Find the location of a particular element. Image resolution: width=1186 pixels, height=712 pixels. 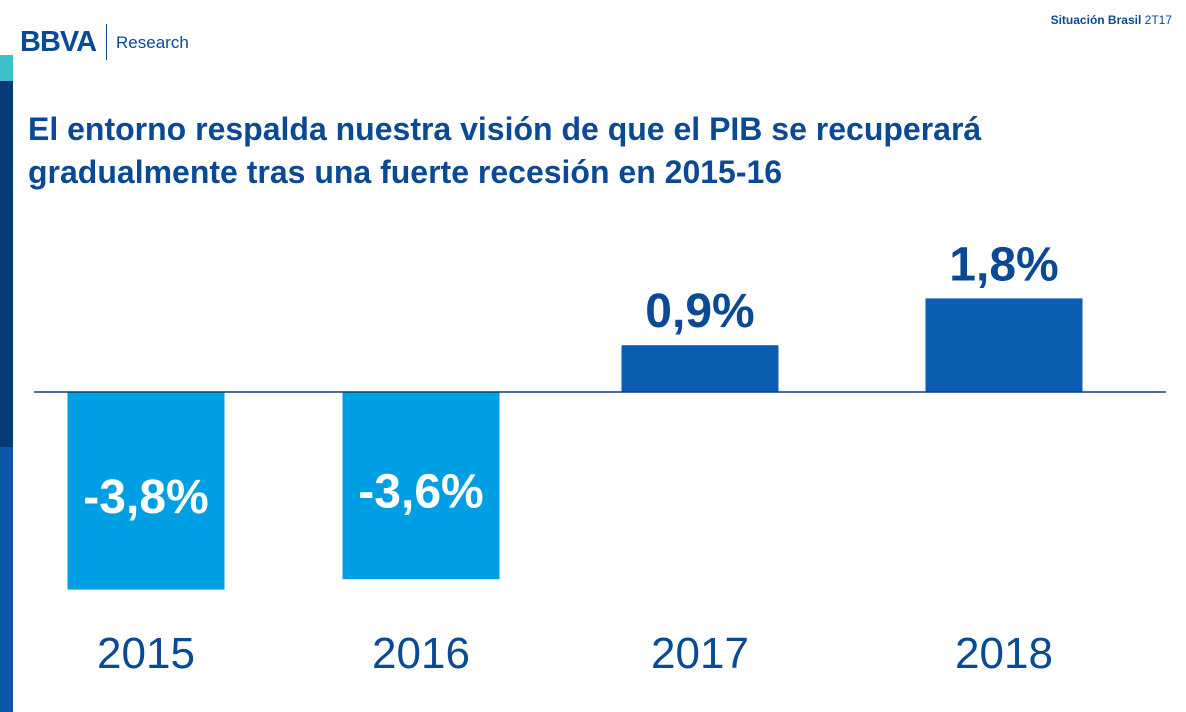

value-label-2018: 1,8% is located at coordinates (1003, 264).